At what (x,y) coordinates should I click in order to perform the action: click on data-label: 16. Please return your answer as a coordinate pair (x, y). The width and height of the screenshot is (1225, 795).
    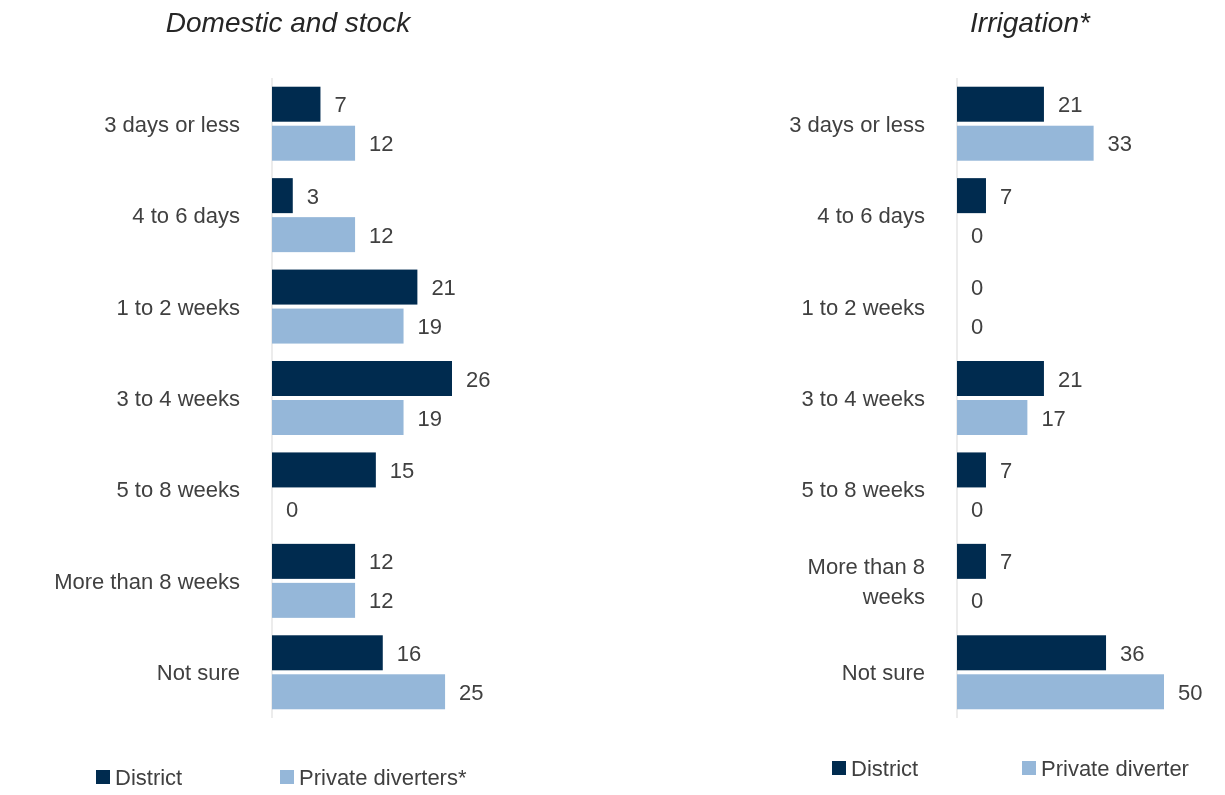
    Looking at the image, I should click on (409, 653).